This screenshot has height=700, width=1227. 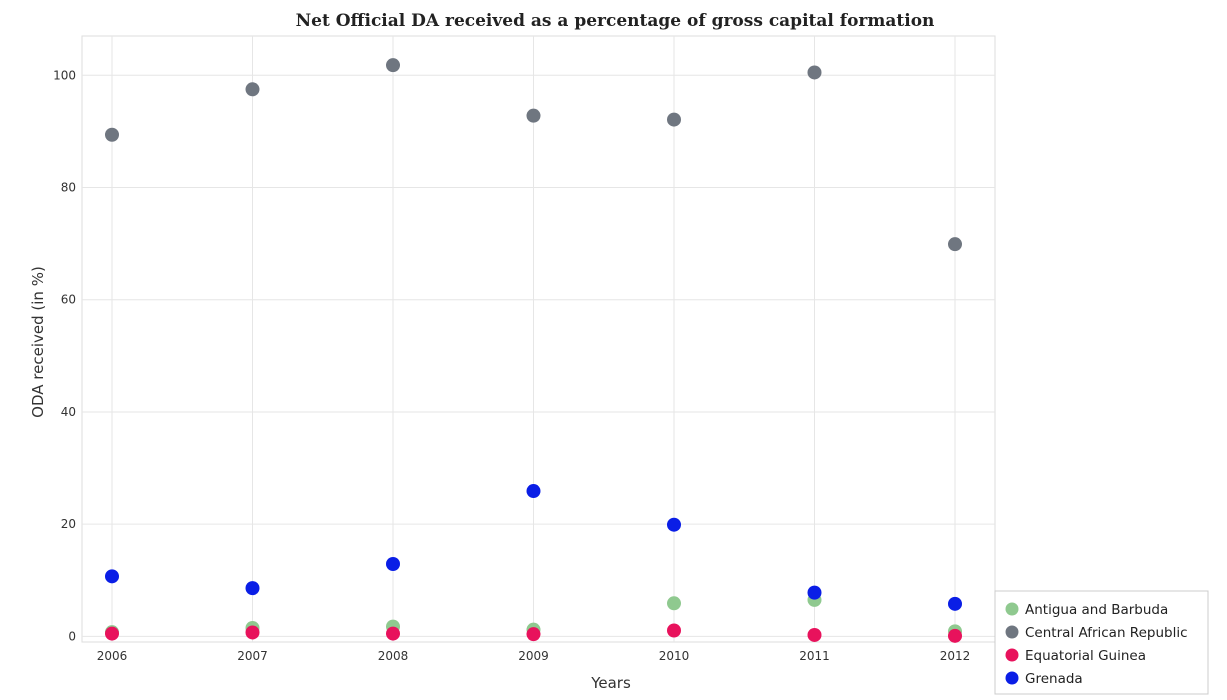 I want to click on y-tick-label: 0, so click(x=72, y=636).